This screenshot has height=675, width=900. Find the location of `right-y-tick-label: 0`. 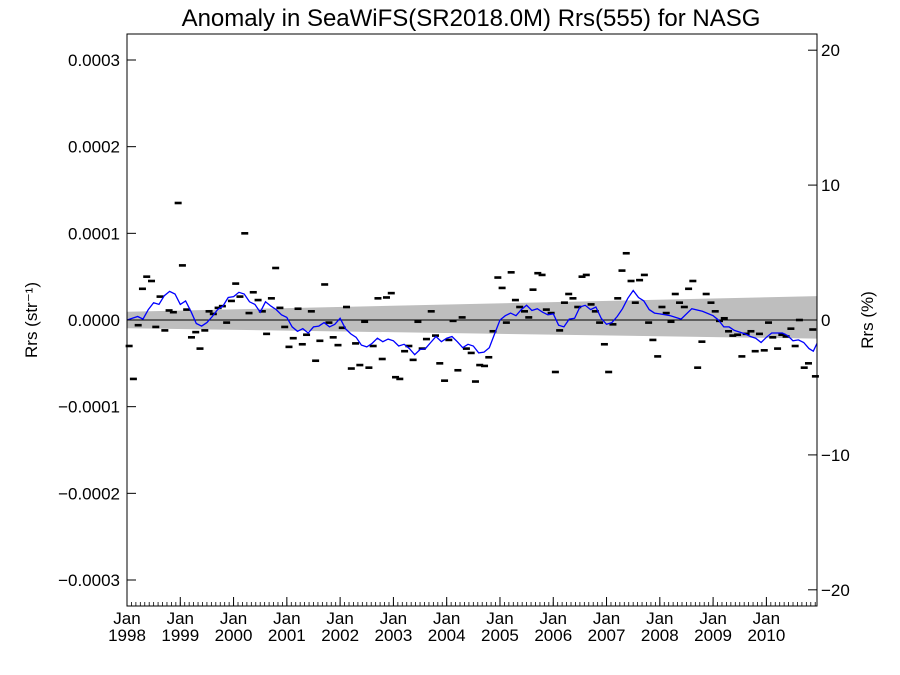

right-y-tick-label: 0 is located at coordinates (825, 320).